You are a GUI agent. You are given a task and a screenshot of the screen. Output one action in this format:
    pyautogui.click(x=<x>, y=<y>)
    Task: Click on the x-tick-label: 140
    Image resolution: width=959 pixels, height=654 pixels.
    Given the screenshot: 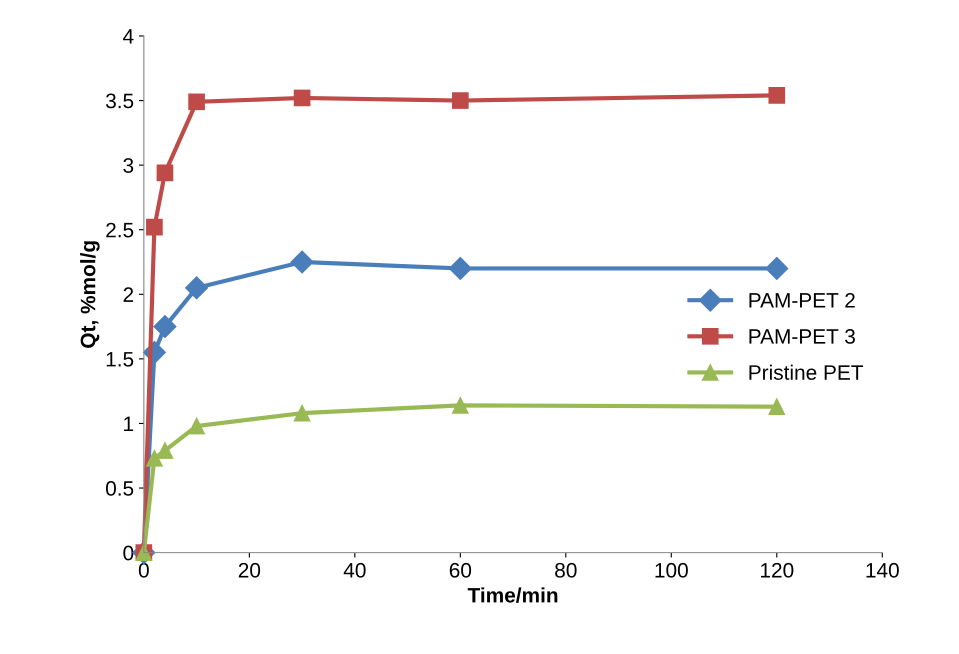 What is the action you would take?
    pyautogui.click(x=882, y=570)
    